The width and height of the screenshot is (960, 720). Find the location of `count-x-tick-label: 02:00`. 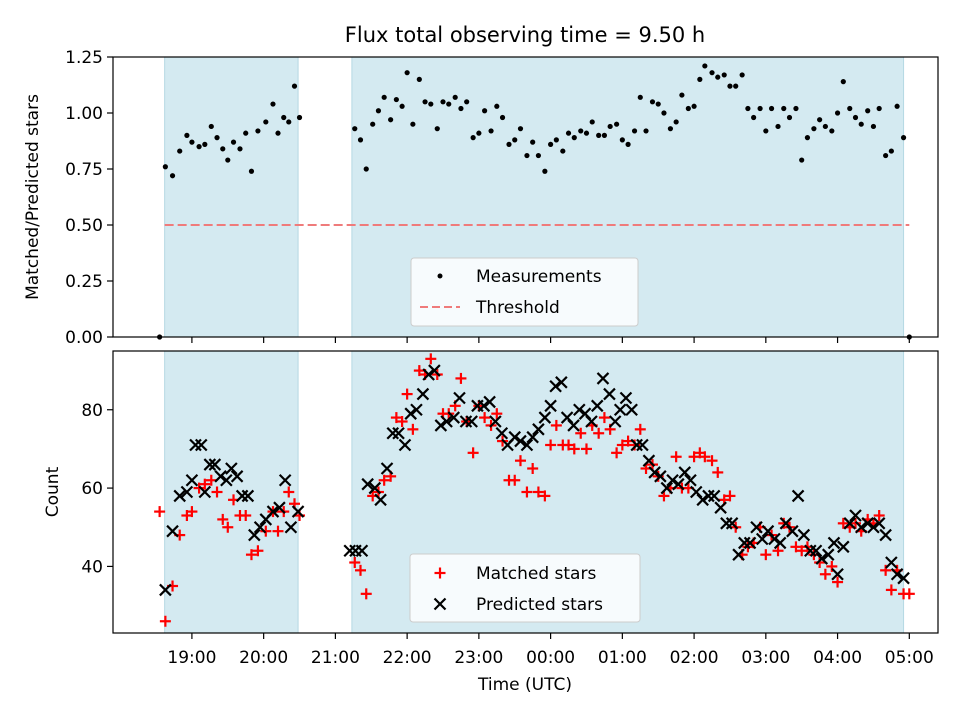

count-x-tick-label: 02:00 is located at coordinates (694, 658).